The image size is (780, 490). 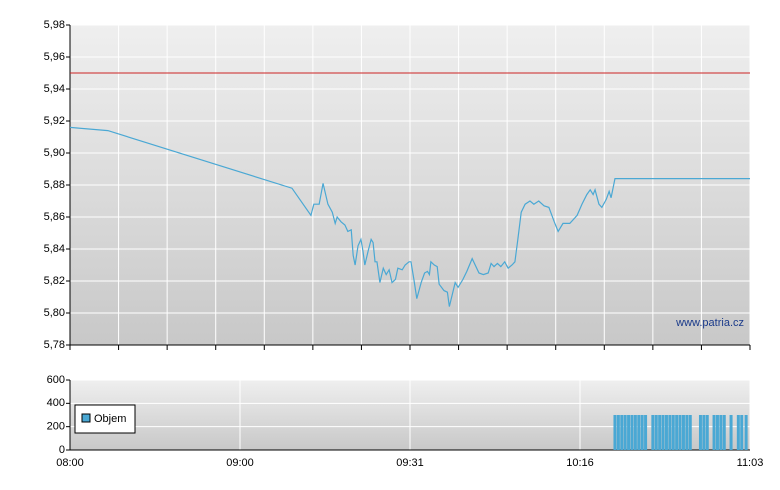 What do you see at coordinates (54, 281) in the screenshot?
I see `y-tick-label: 5,82` at bounding box center [54, 281].